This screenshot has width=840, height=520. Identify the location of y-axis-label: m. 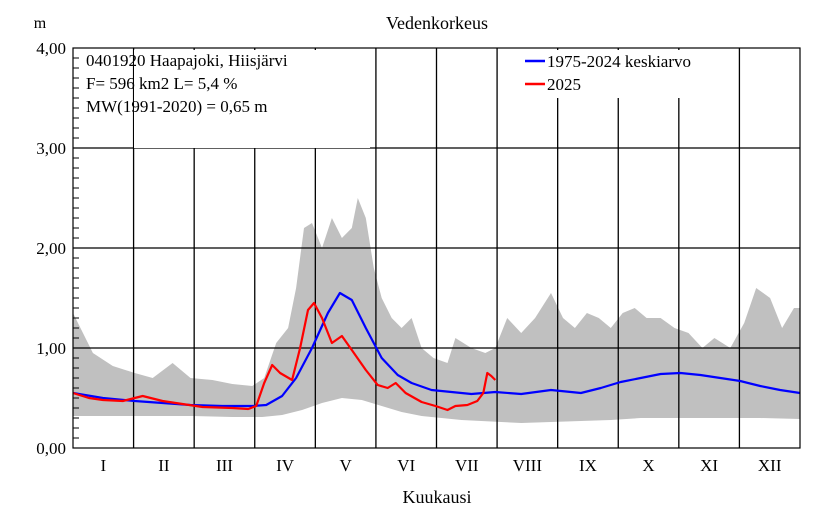
(40, 23).